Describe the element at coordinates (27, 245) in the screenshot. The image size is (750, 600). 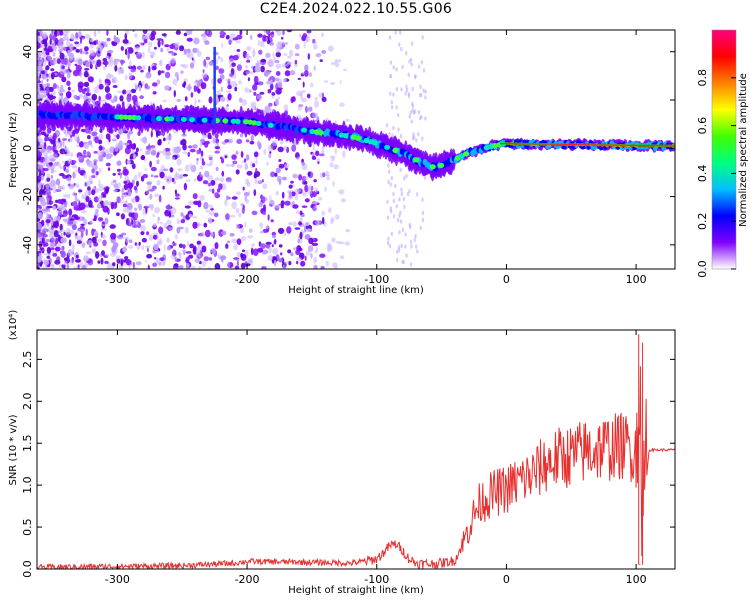
I see `y-tick-label: -40` at that location.